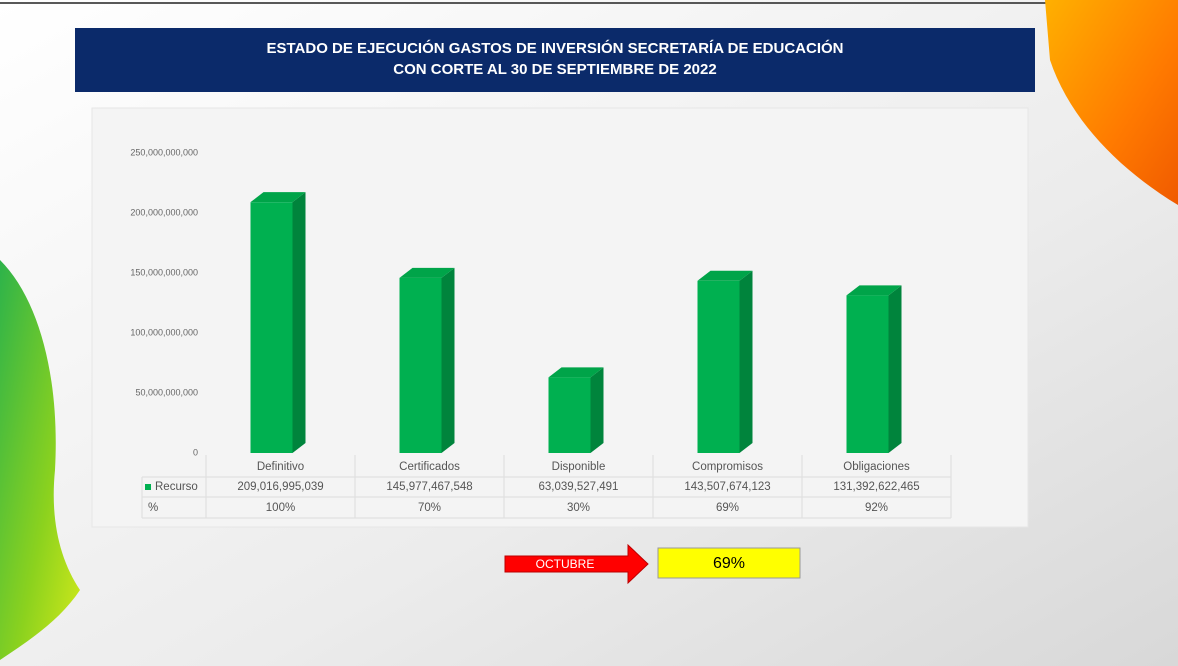 The height and width of the screenshot is (666, 1178). Describe the element at coordinates (148, 487) in the screenshot. I see `legend-swatch` at that location.